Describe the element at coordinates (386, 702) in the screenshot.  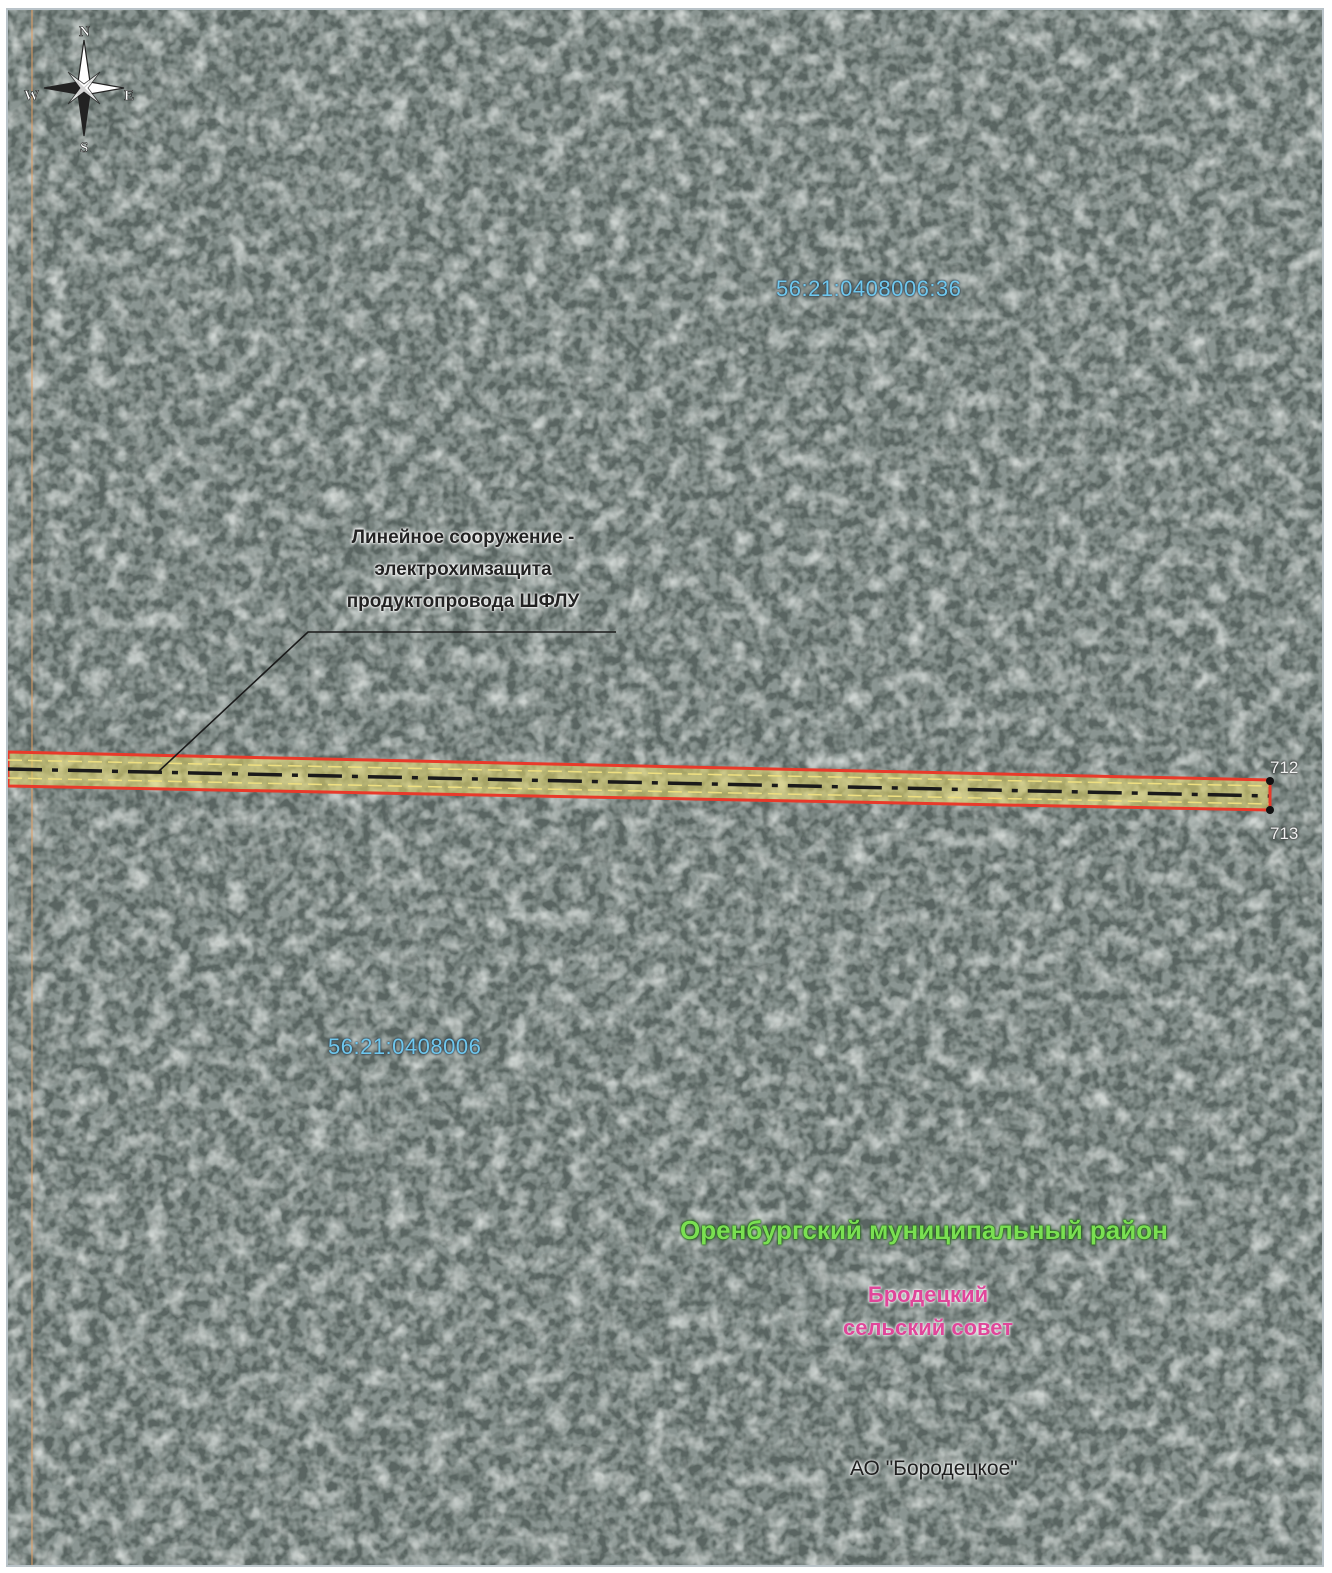
I see `annotation-leader-line` at that location.